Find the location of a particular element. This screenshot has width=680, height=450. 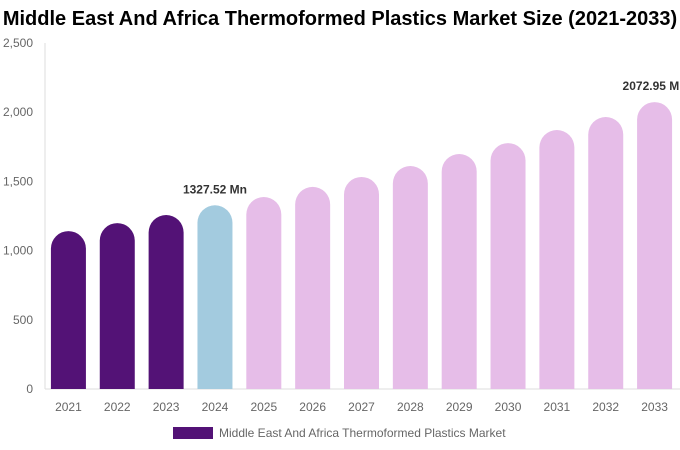

x-tick-label: 2021 is located at coordinates (68, 407).